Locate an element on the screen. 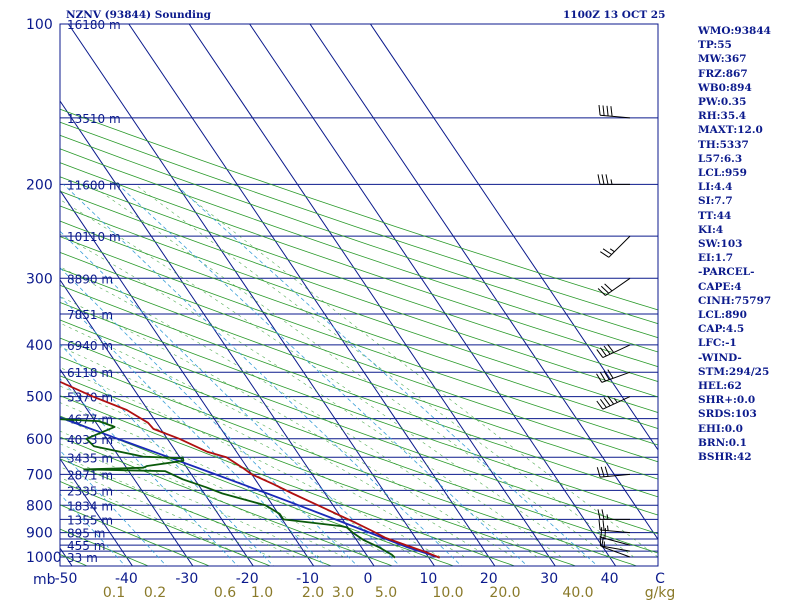 Image resolution: width=800 pixels, height=600 pixels. height-label: 455 m is located at coordinates (86, 546).